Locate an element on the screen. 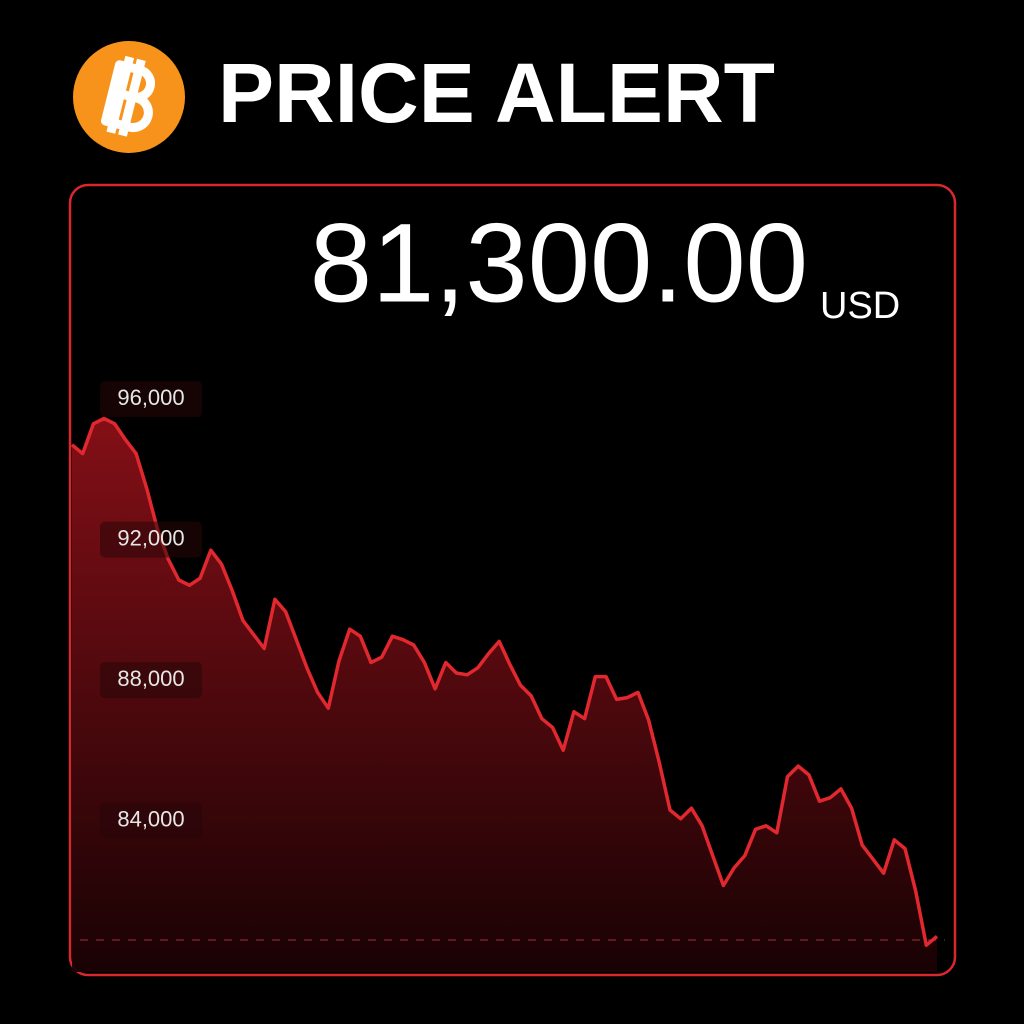 The width and height of the screenshot is (1024, 1024). currency: USD is located at coordinates (860, 306).